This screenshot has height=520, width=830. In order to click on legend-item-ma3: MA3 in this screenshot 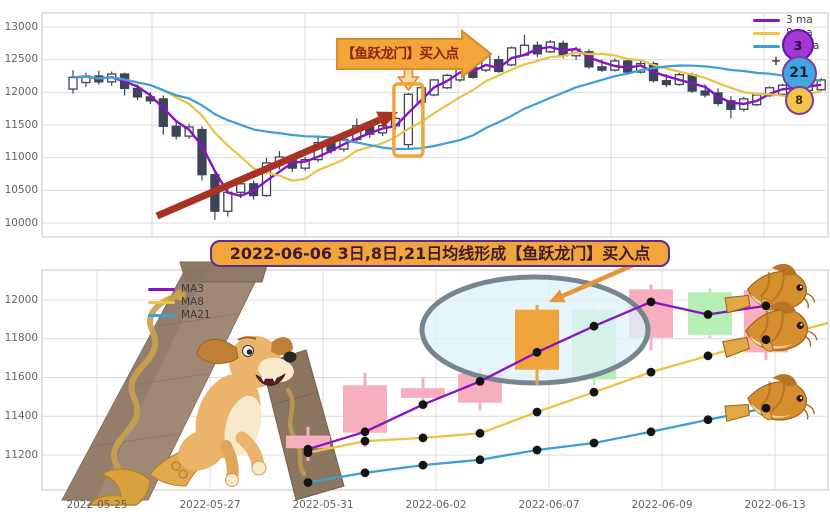, I will do `click(179, 289)`.